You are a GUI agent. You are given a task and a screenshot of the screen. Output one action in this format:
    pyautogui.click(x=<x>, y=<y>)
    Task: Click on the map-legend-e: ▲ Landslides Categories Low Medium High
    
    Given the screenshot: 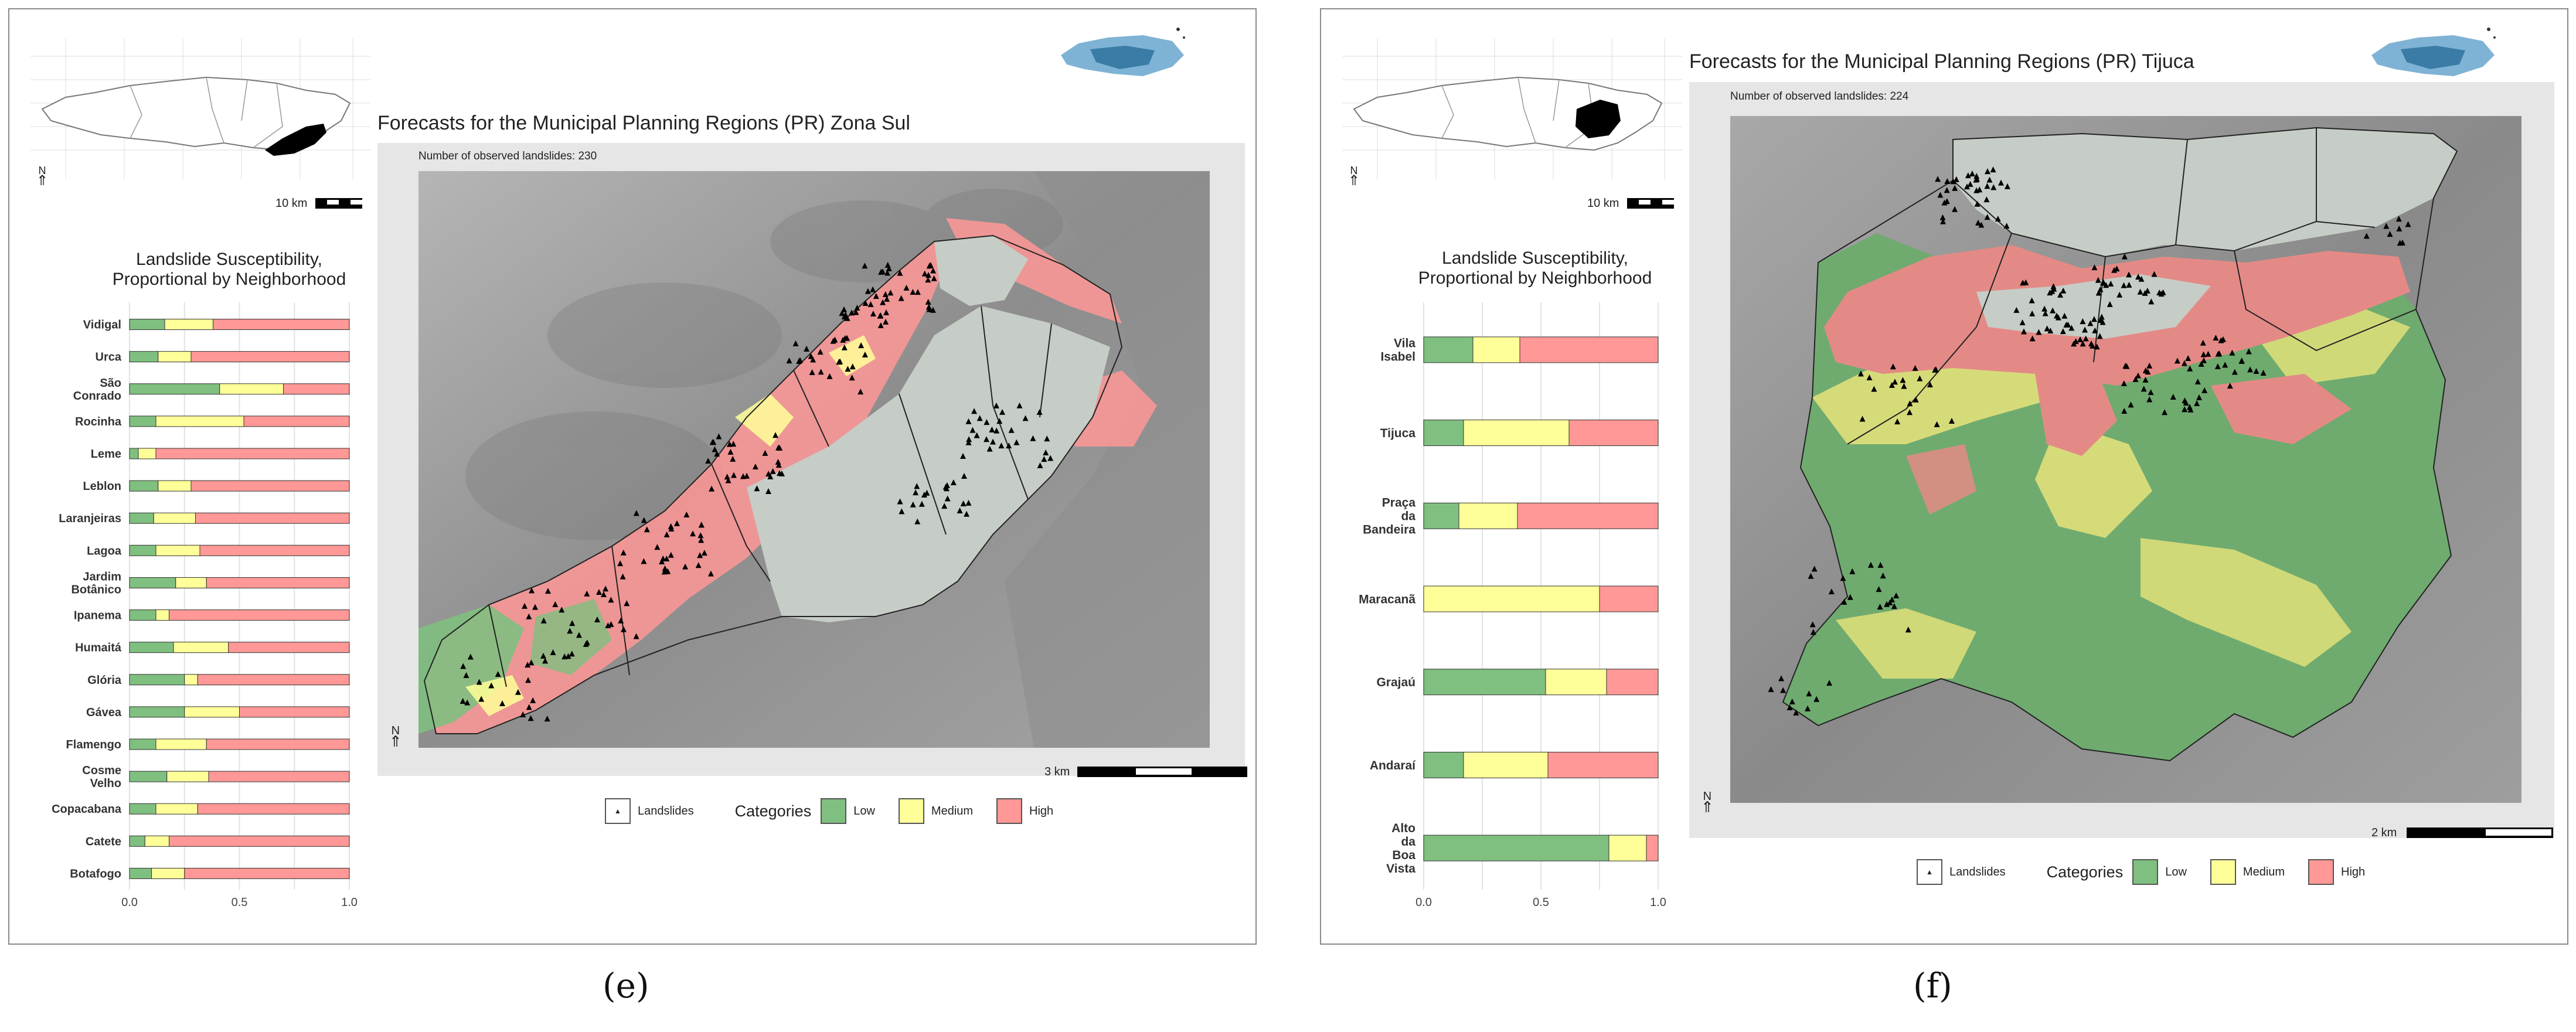 What is the action you would take?
    pyautogui.click(x=841, y=811)
    